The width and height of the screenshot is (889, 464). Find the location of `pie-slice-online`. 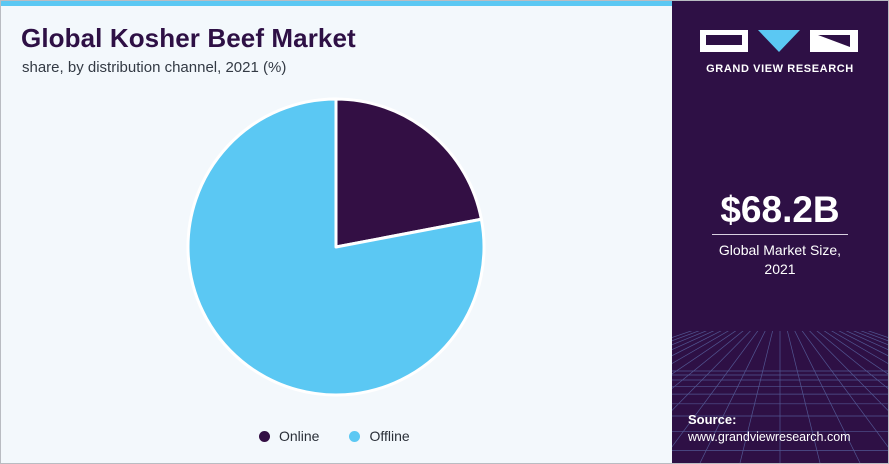

pie-slice-online is located at coordinates (408, 173).